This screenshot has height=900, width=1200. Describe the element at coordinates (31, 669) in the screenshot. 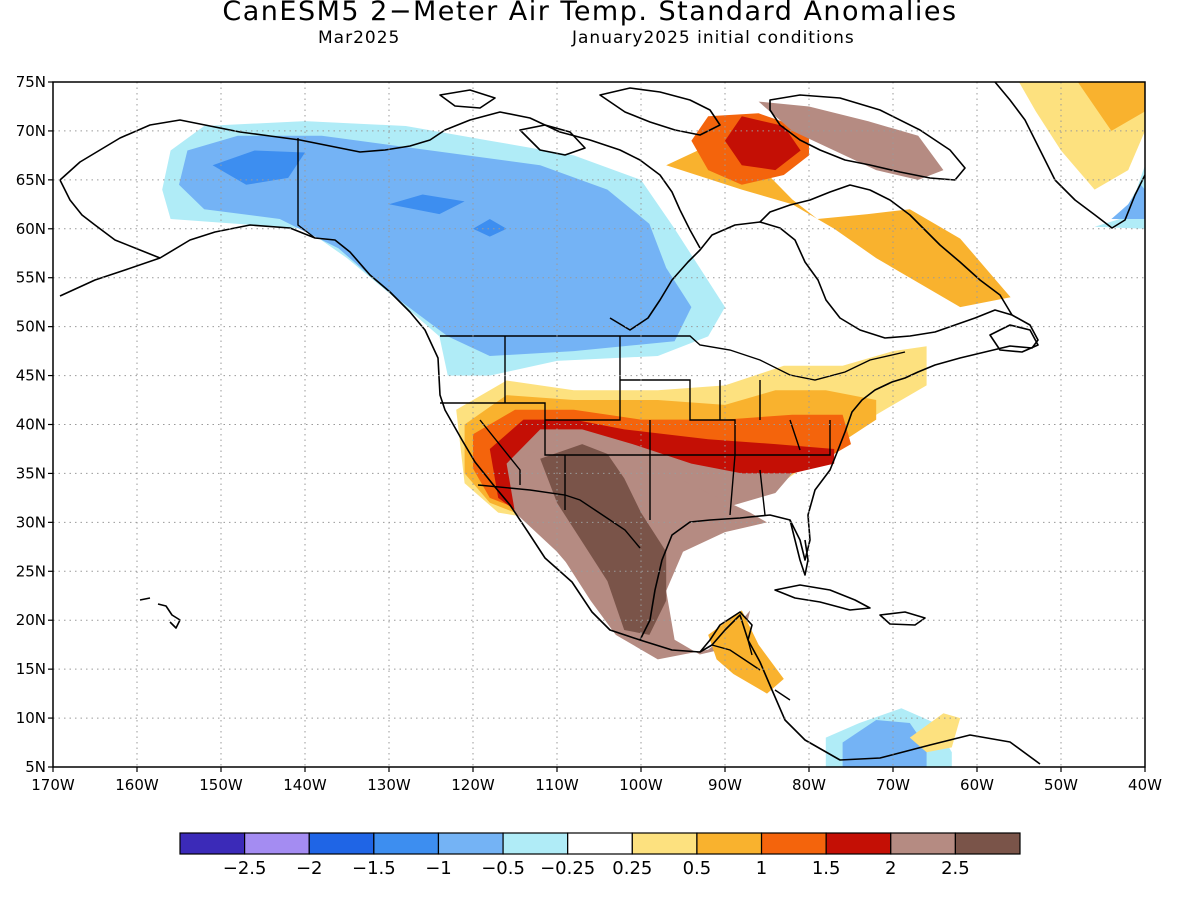

I see `lat-label: 15N` at that location.